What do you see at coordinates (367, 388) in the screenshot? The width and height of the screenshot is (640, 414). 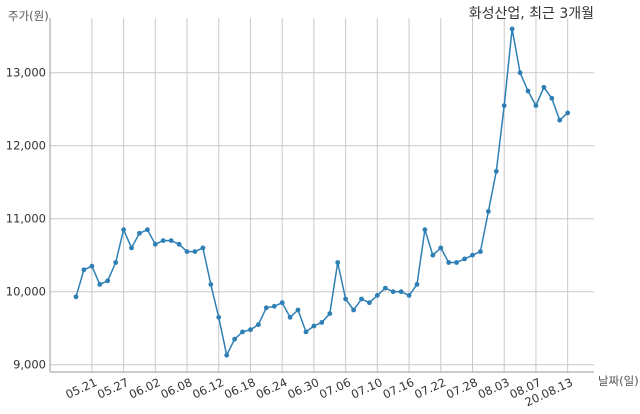 I see `x-tick-label: 07.10` at bounding box center [367, 388].